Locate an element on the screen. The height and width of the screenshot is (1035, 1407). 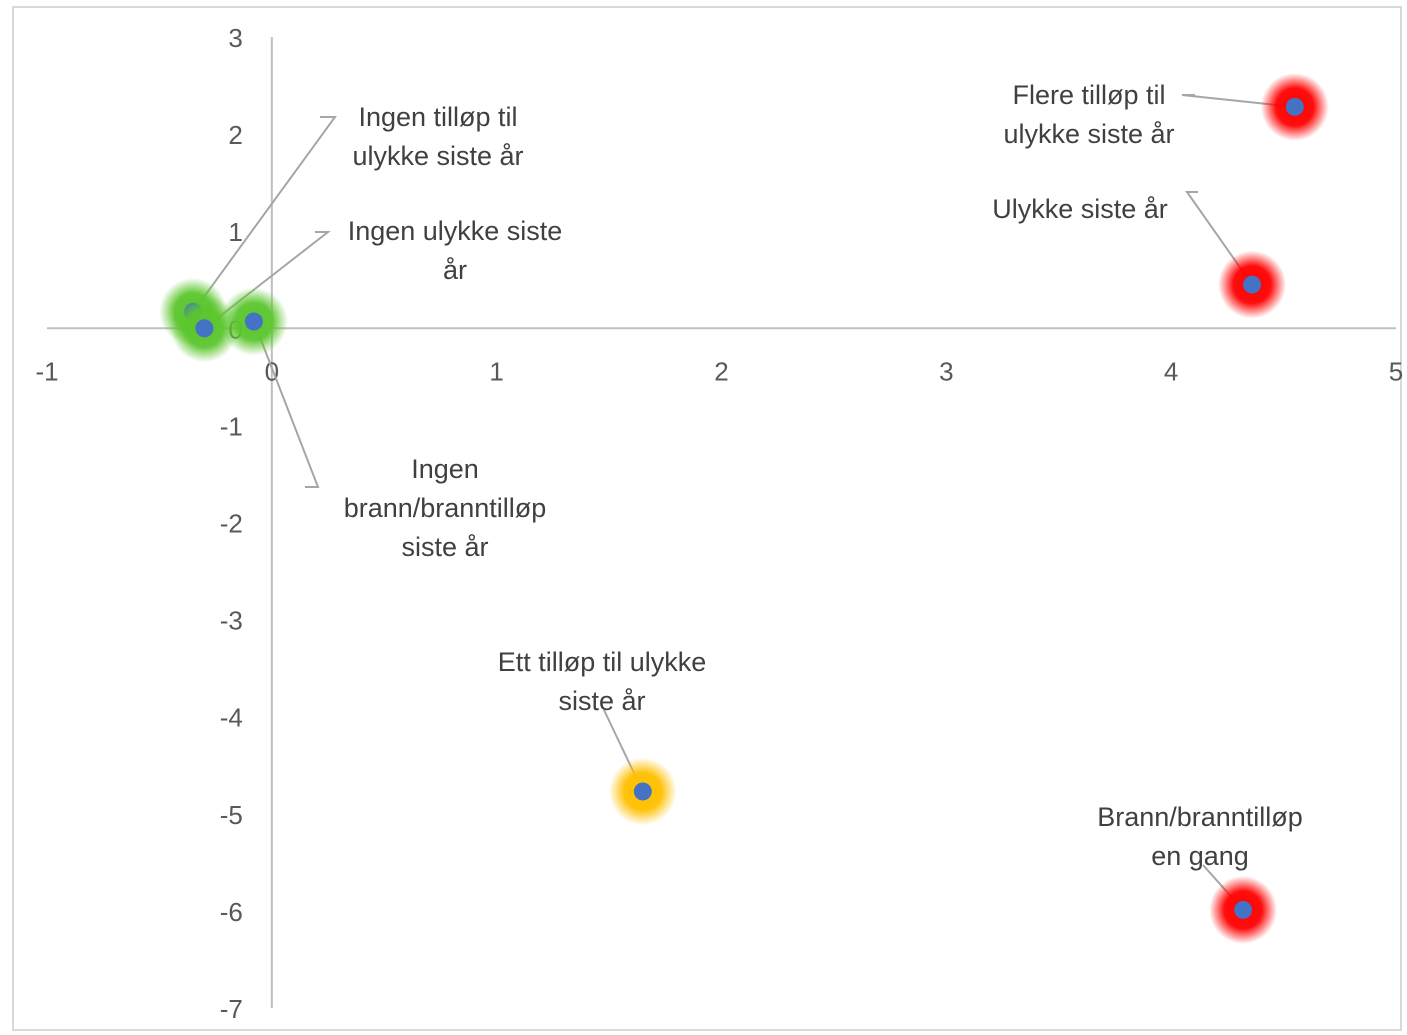
data-label-line: Flere tilløp til is located at coordinates (1088, 95).